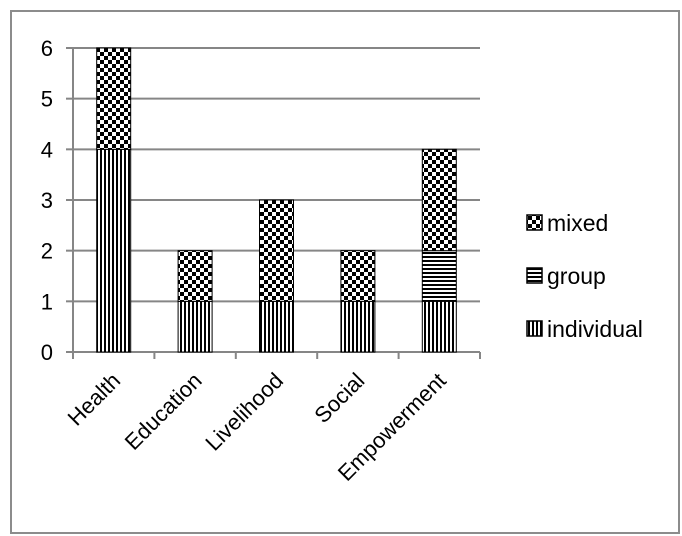 This screenshot has height=536, width=682. I want to click on x-tick-label: Education, so click(163, 411).